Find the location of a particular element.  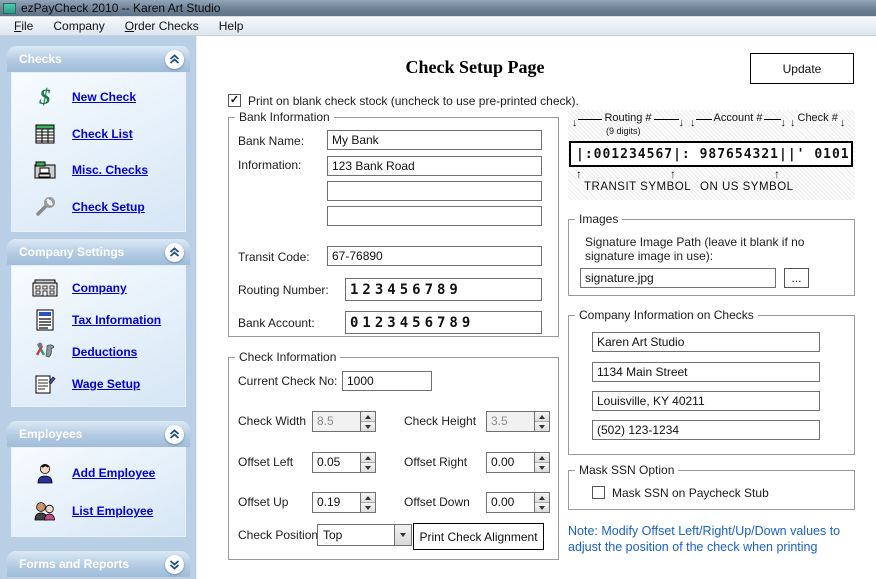

section-title: Company Settings is located at coordinates (72, 252).